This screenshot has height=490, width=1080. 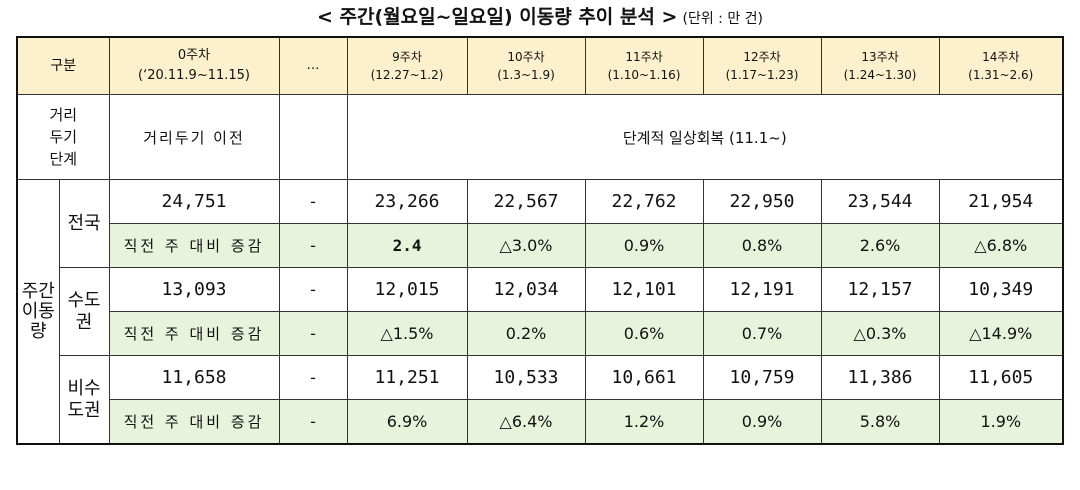 I want to click on week-label: 13주차, so click(x=880, y=57).